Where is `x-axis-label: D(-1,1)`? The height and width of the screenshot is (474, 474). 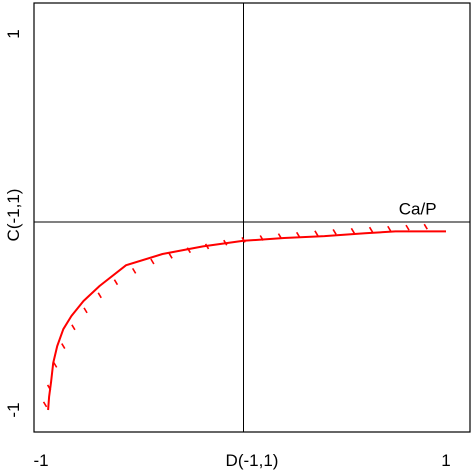 x-axis-label: D(-1,1) is located at coordinates (252, 460).